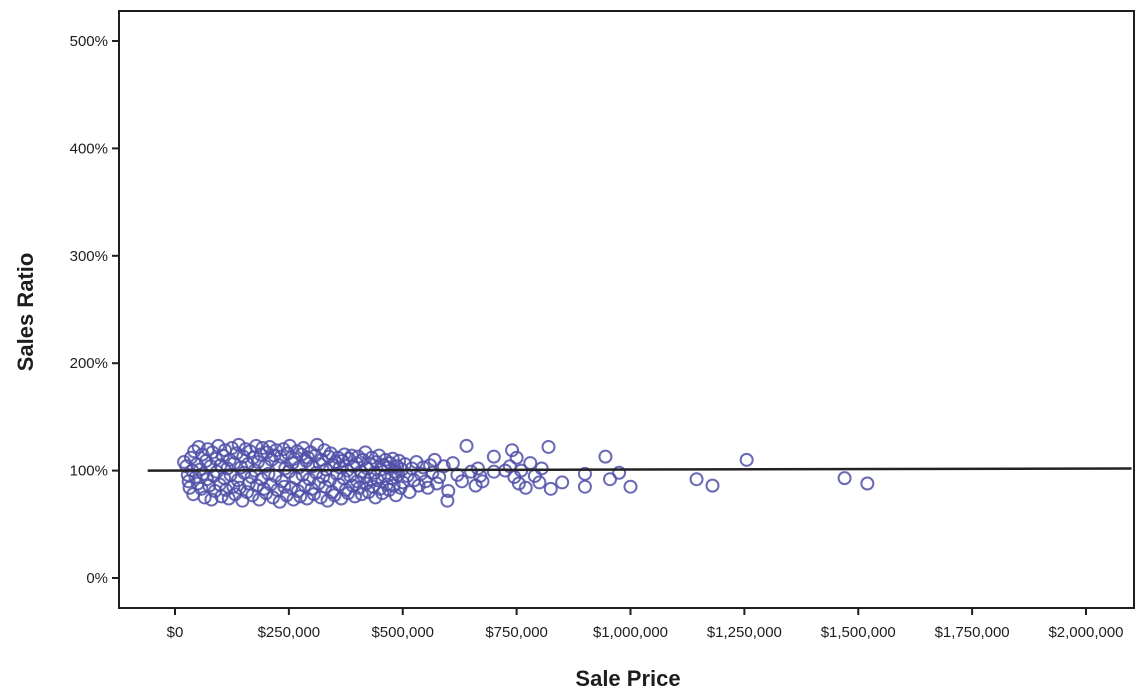 This screenshot has width=1144, height=693. I want to click on data-points, so click(526, 473).